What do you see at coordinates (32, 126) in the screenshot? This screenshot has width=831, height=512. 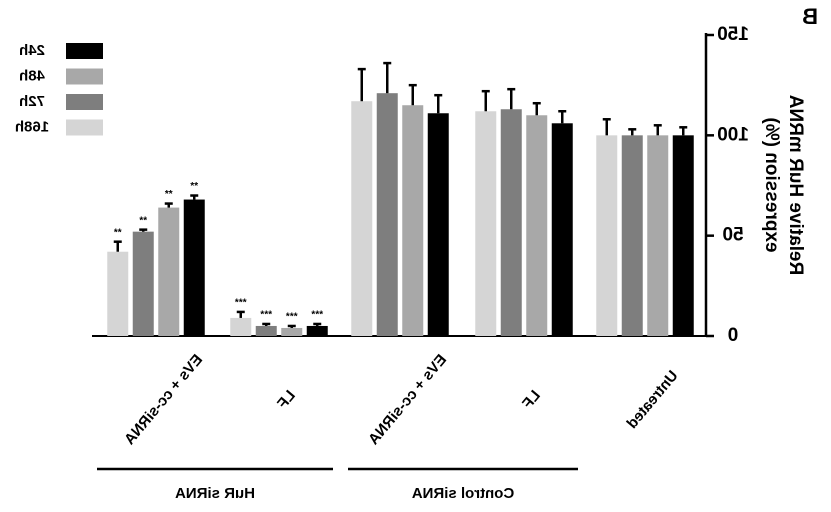 I see `legend-label-168h: 168h` at bounding box center [32, 126].